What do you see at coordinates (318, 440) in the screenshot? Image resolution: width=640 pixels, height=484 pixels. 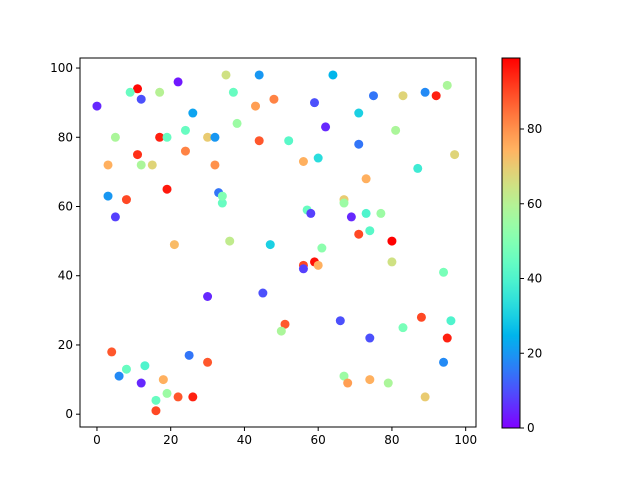 I see `x-tick-label: 60` at bounding box center [318, 440].